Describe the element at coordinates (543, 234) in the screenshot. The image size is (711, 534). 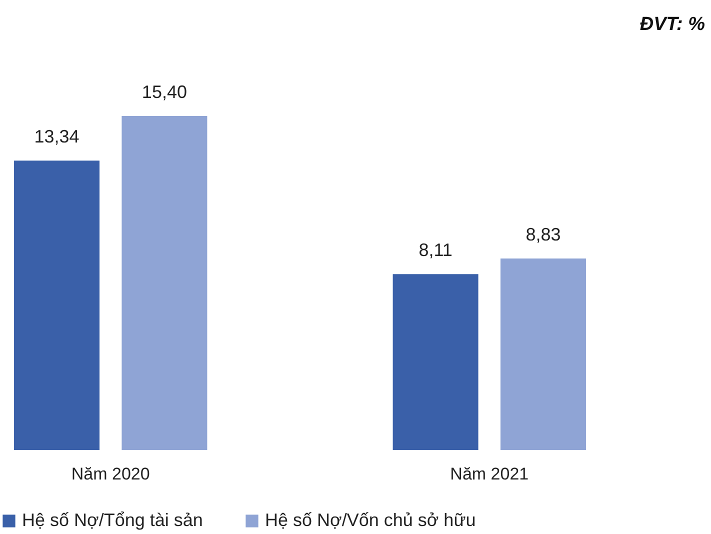
I see `data-label: 8,83` at that location.